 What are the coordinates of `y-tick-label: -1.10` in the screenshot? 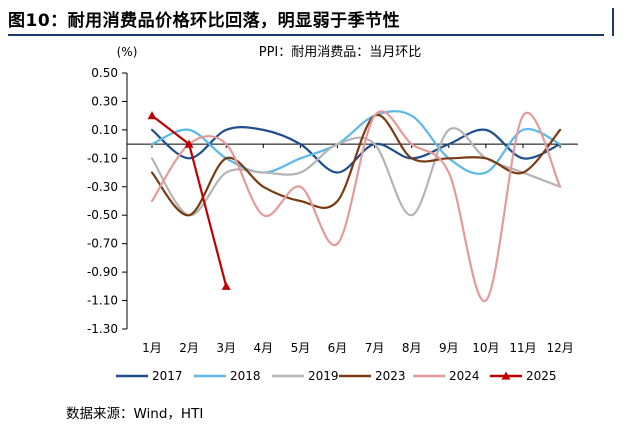 It's located at (102, 301).